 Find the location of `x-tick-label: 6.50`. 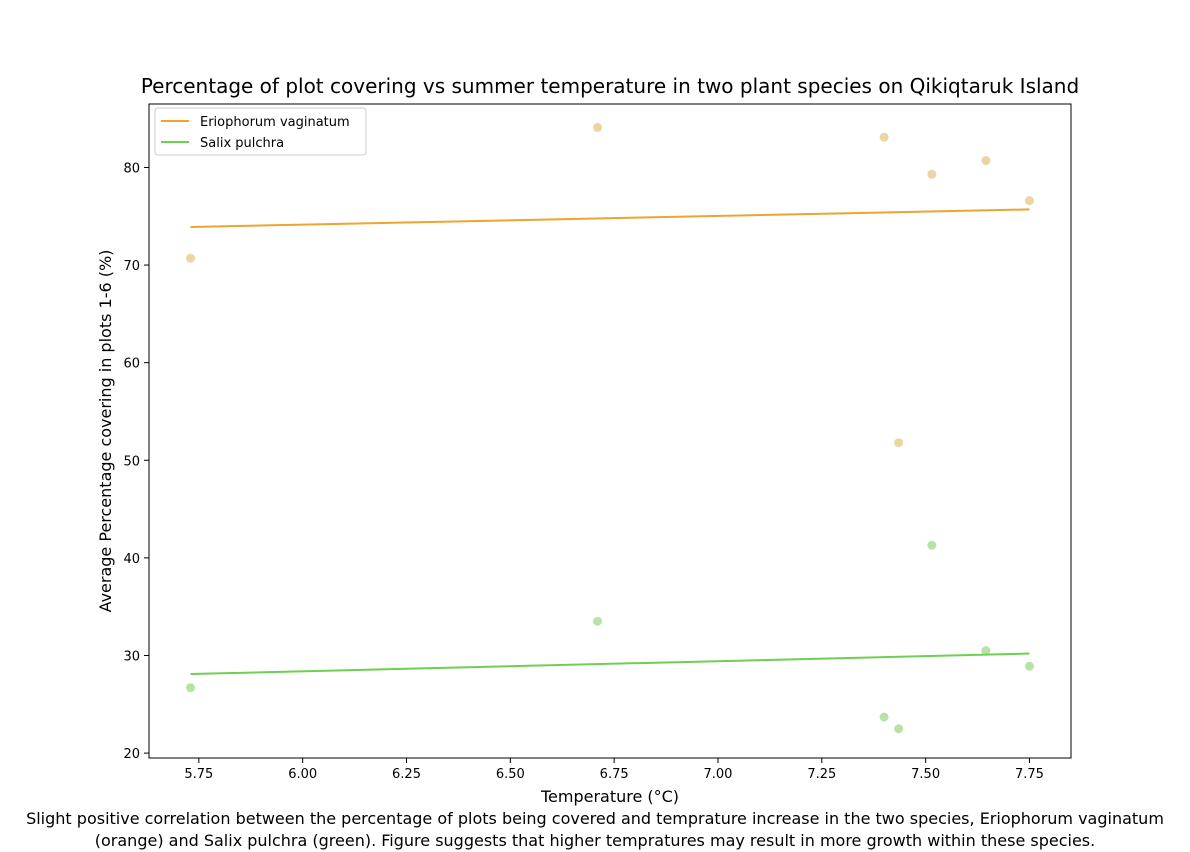

x-tick-label: 6.50 is located at coordinates (510, 774).